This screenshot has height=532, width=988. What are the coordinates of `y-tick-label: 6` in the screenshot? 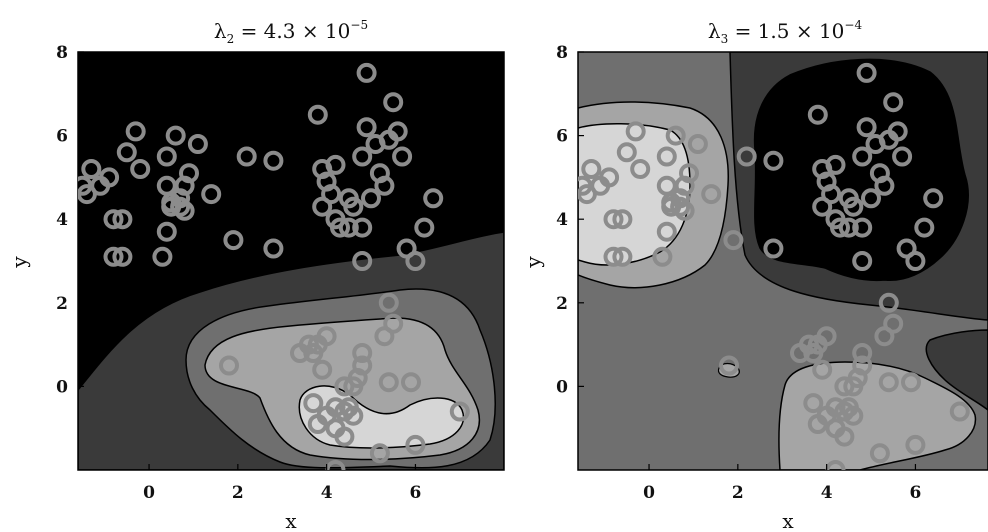 It's located at (562, 137).